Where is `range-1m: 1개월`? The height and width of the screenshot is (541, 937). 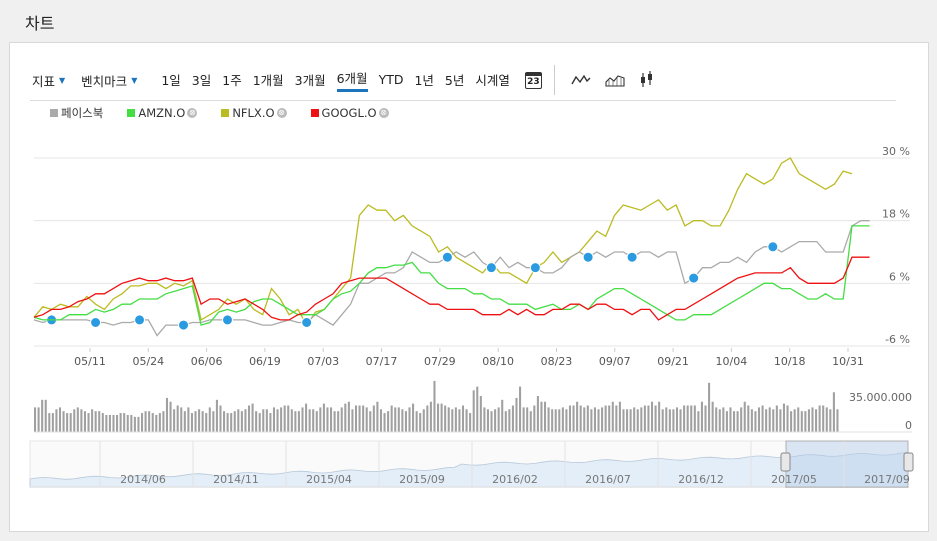
range-1m: 1개월 is located at coordinates (268, 80).